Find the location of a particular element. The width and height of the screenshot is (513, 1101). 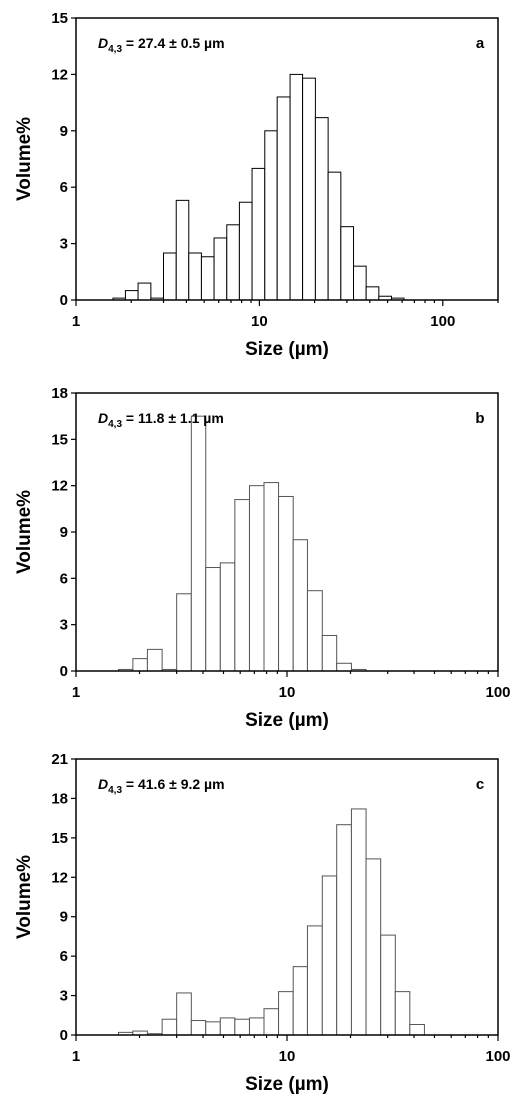

mean-diameter-annotation: D4,3 = 27.4 ± 0.5 µm is located at coordinates (161, 45).